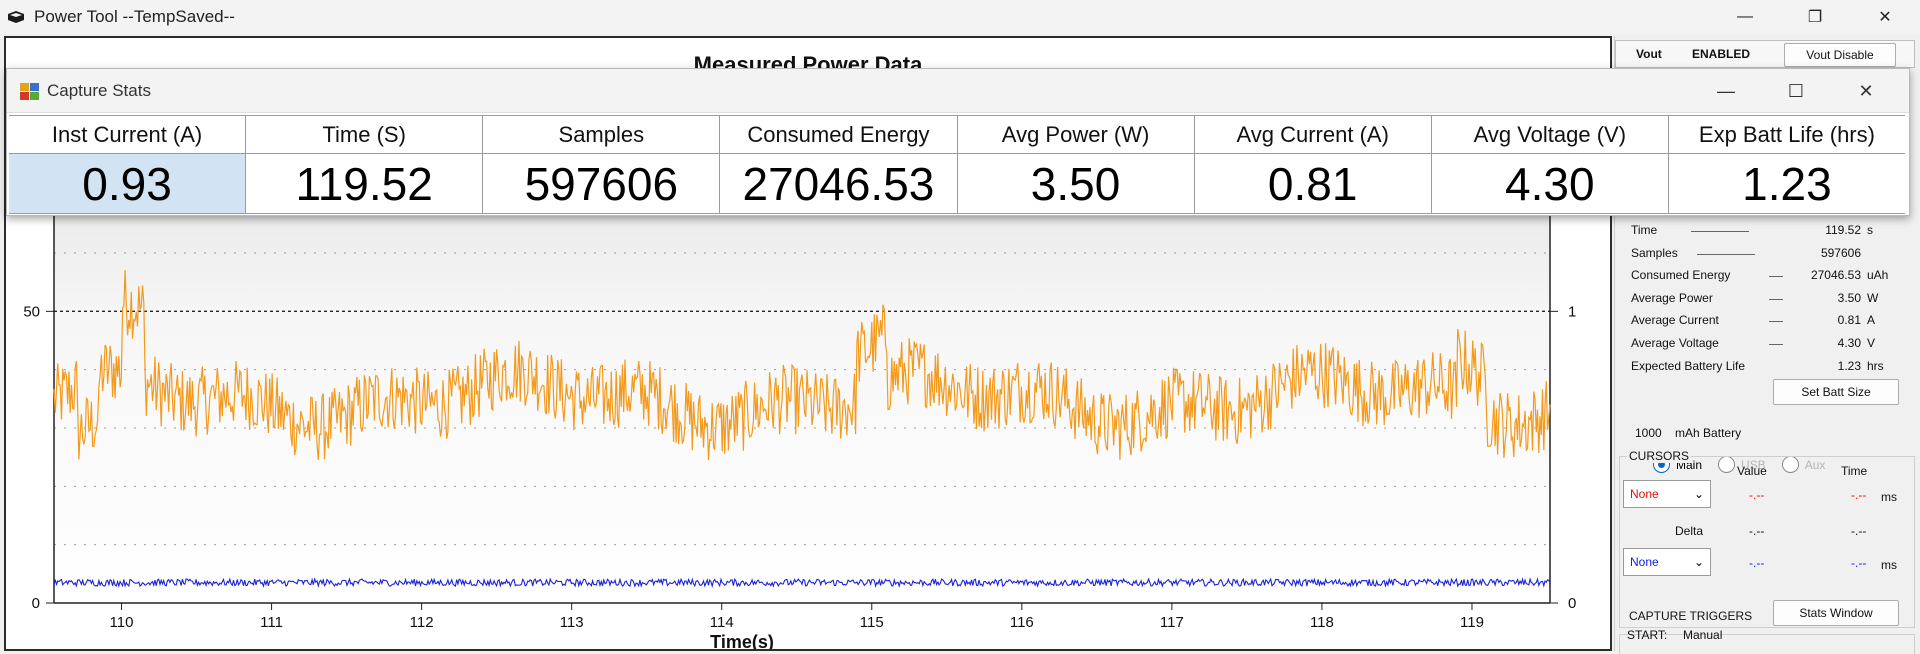 The height and width of the screenshot is (654, 1920). I want to click on x-tick-label: 119, so click(1472, 622).